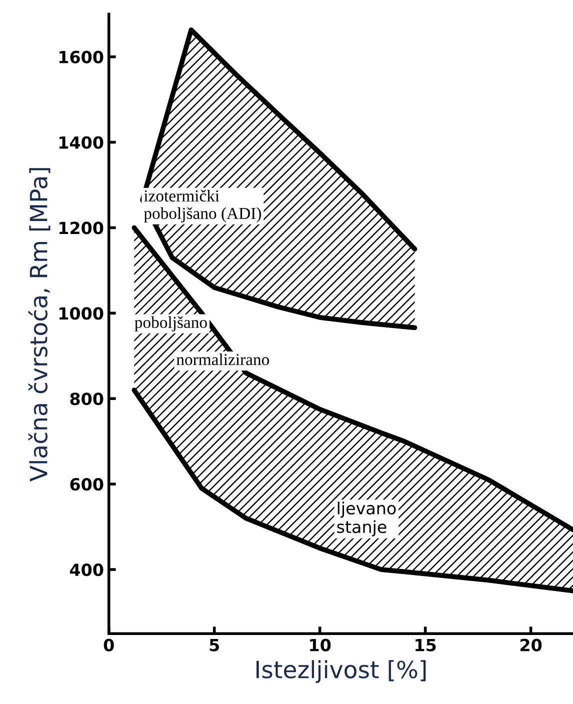 The height and width of the screenshot is (704, 573). I want to click on x-tick-label: 20, so click(531, 645).